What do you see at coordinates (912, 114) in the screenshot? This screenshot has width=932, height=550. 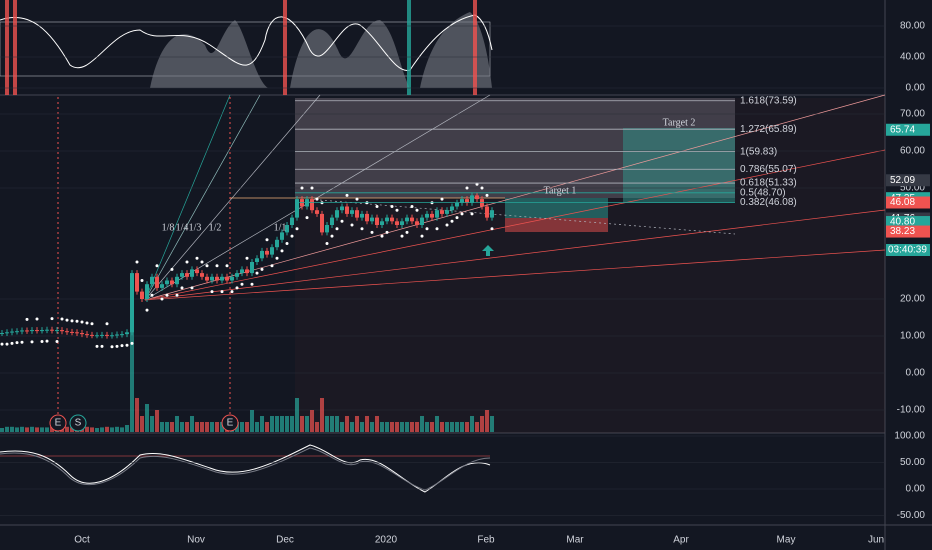 I see `axis-label: 70.00` at bounding box center [912, 114].